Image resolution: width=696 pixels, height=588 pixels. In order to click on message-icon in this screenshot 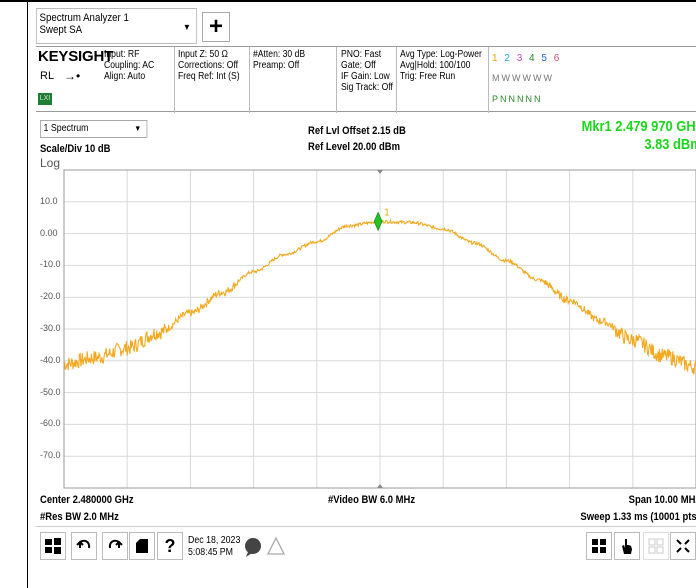, I will do `click(253, 547)`.